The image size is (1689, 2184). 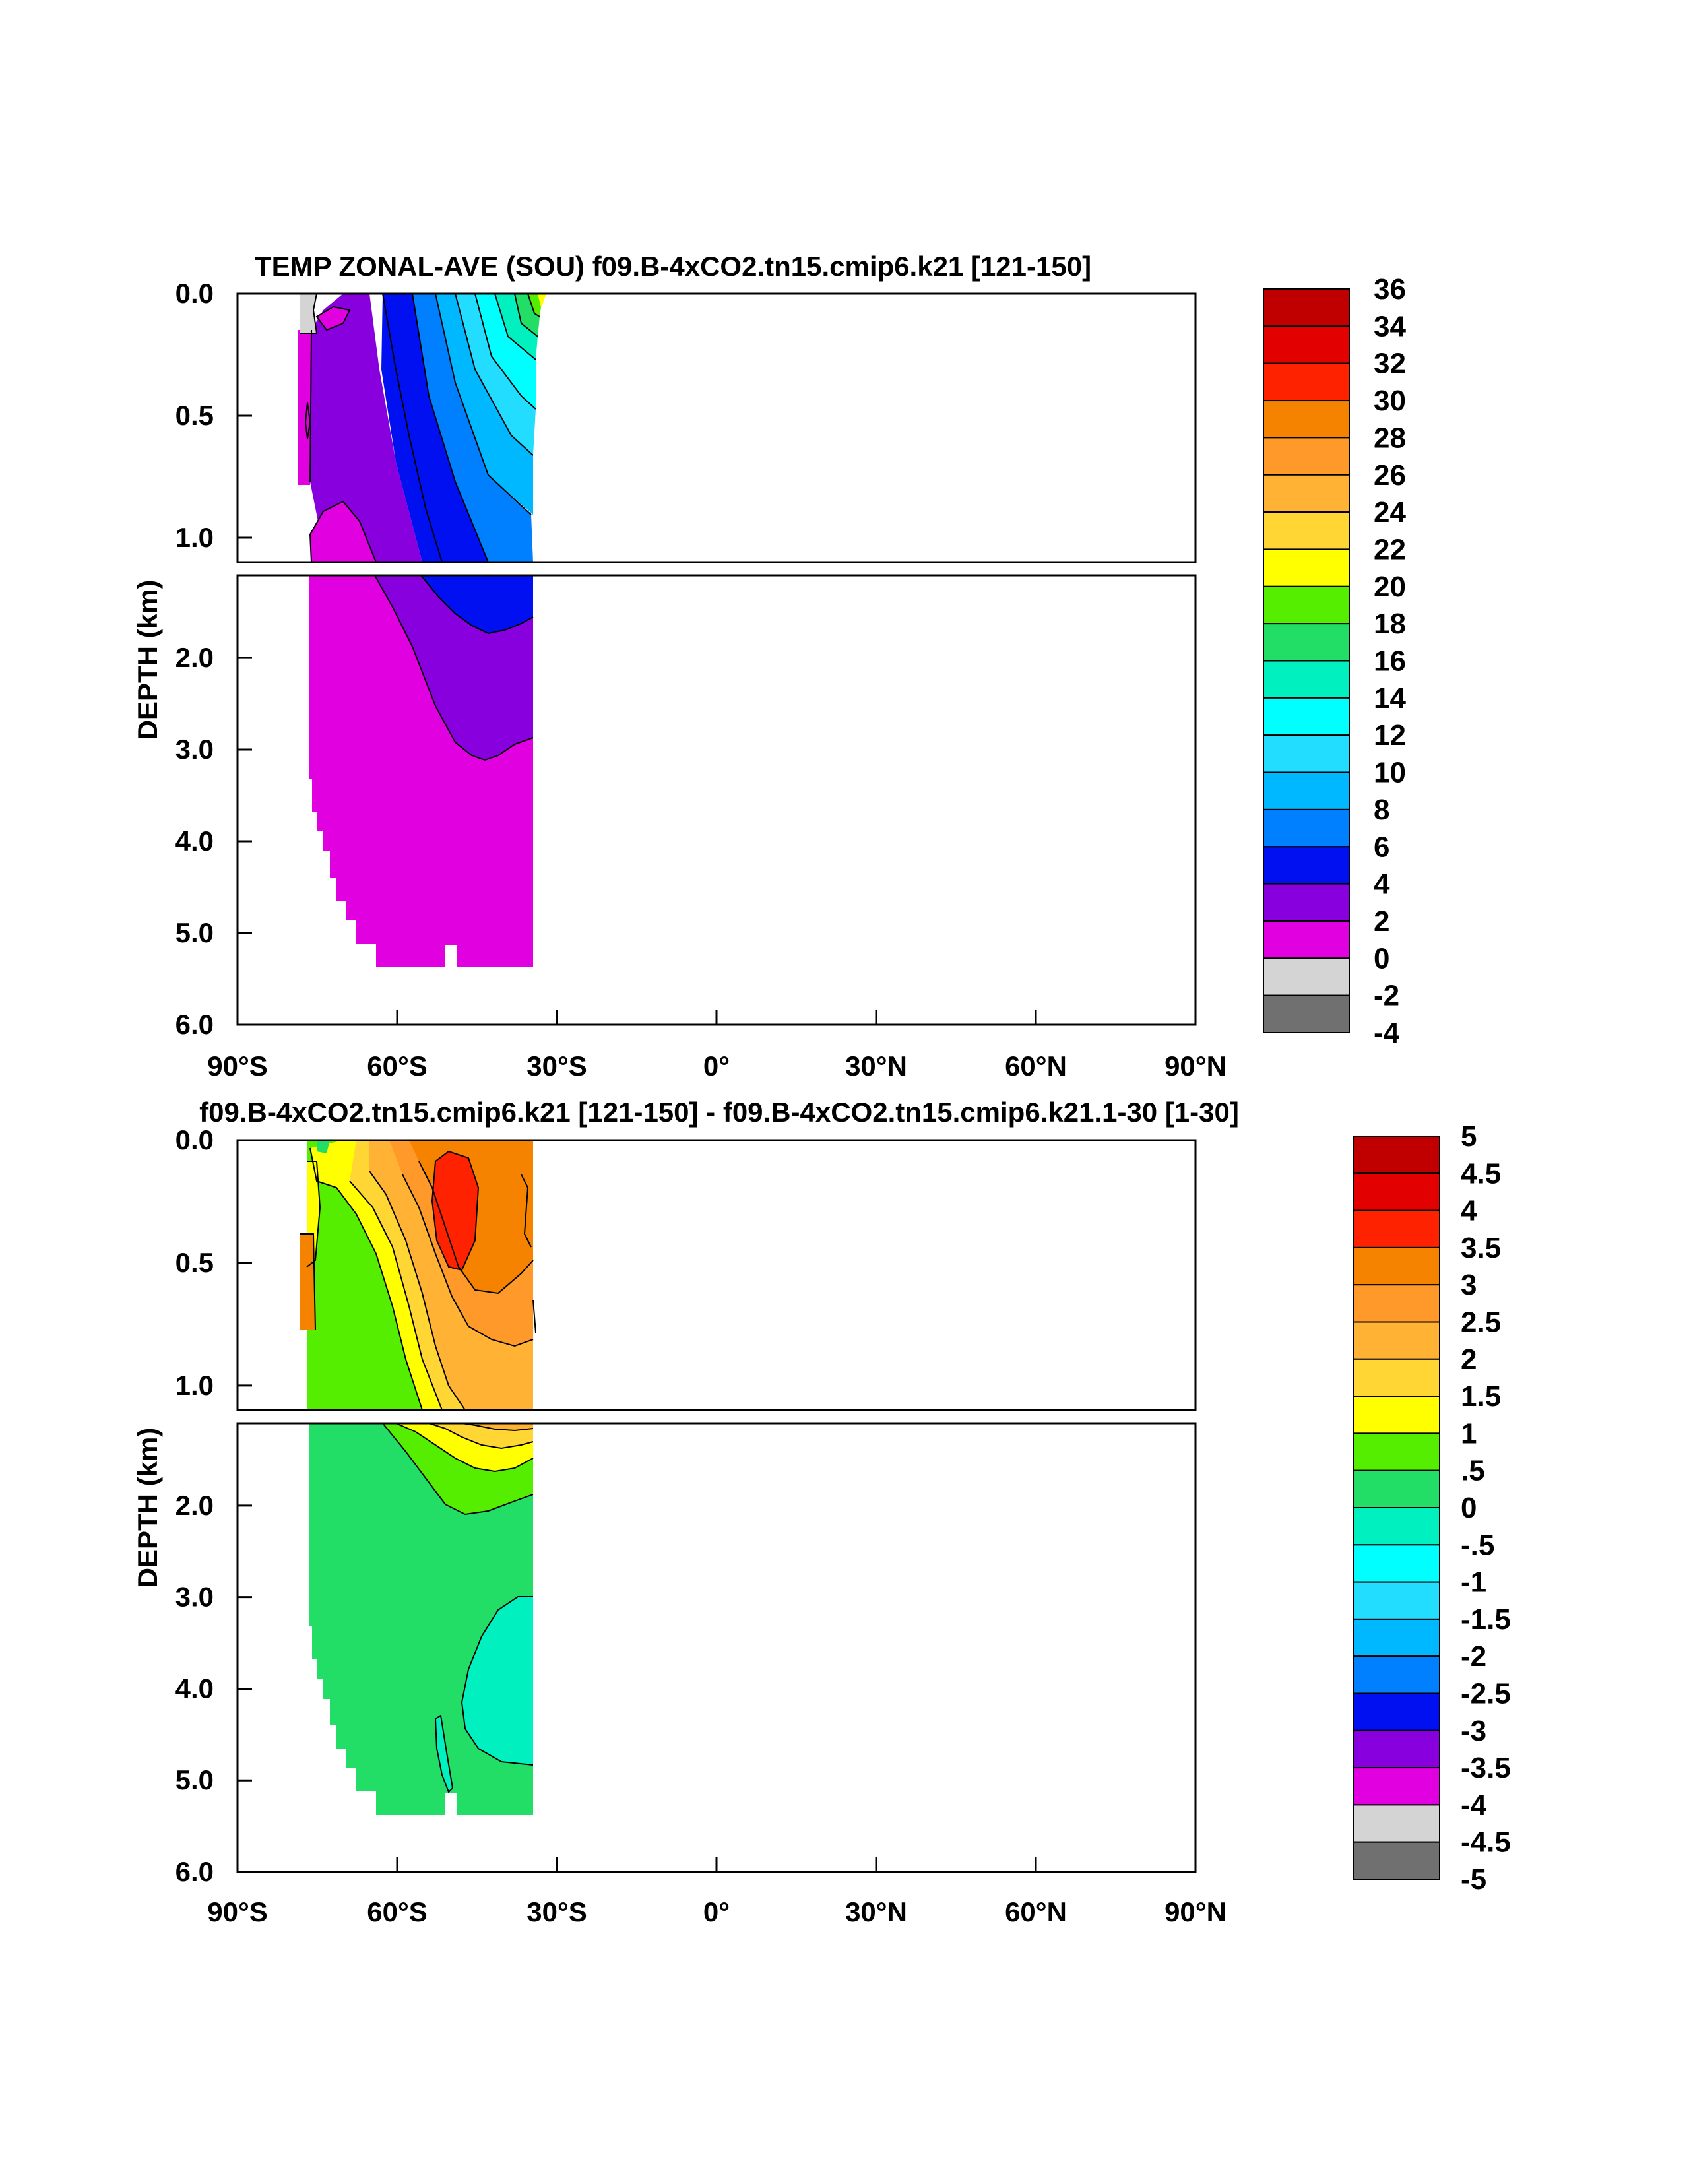 I want to click on cb2-label-15: -2.5, so click(x=1486, y=1694).